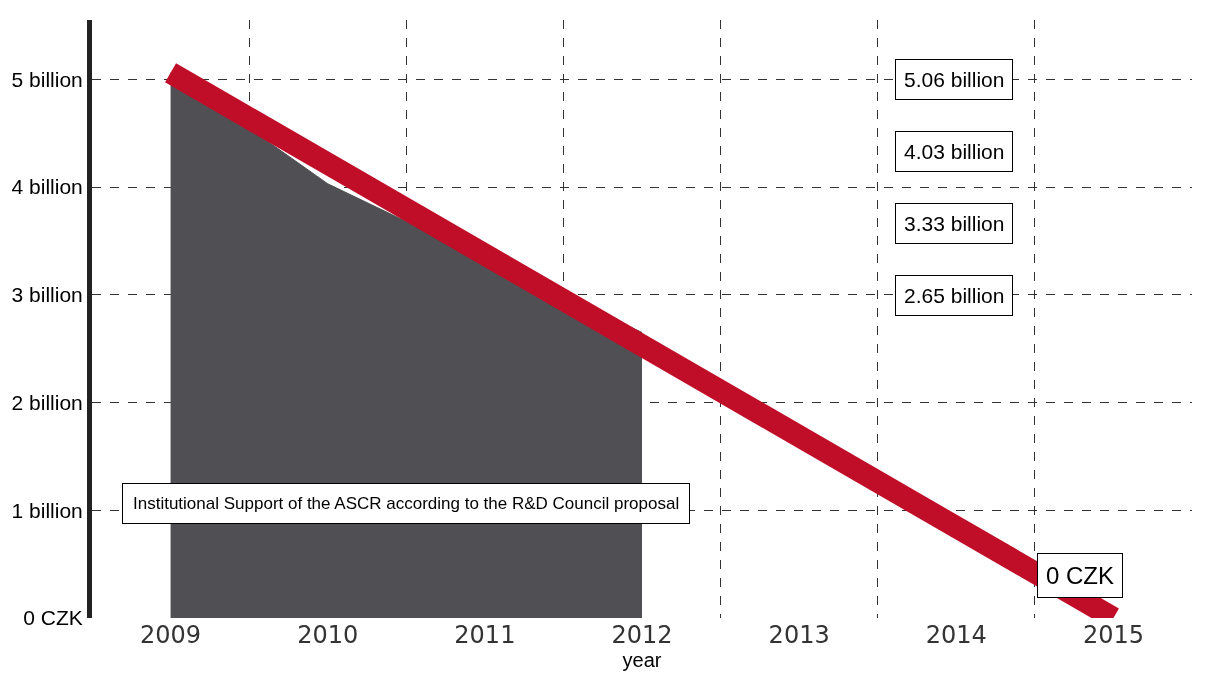  What do you see at coordinates (47, 187) in the screenshot?
I see `y-tick-label: 4 billion` at bounding box center [47, 187].